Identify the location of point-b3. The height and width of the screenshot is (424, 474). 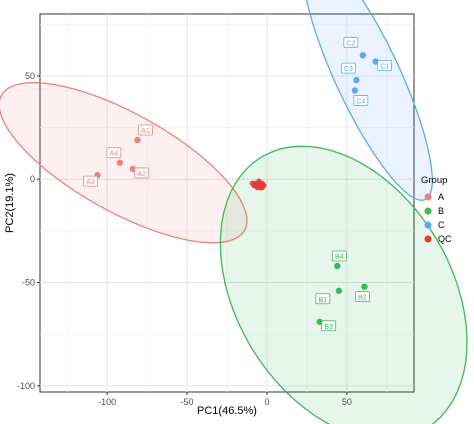
(319, 321).